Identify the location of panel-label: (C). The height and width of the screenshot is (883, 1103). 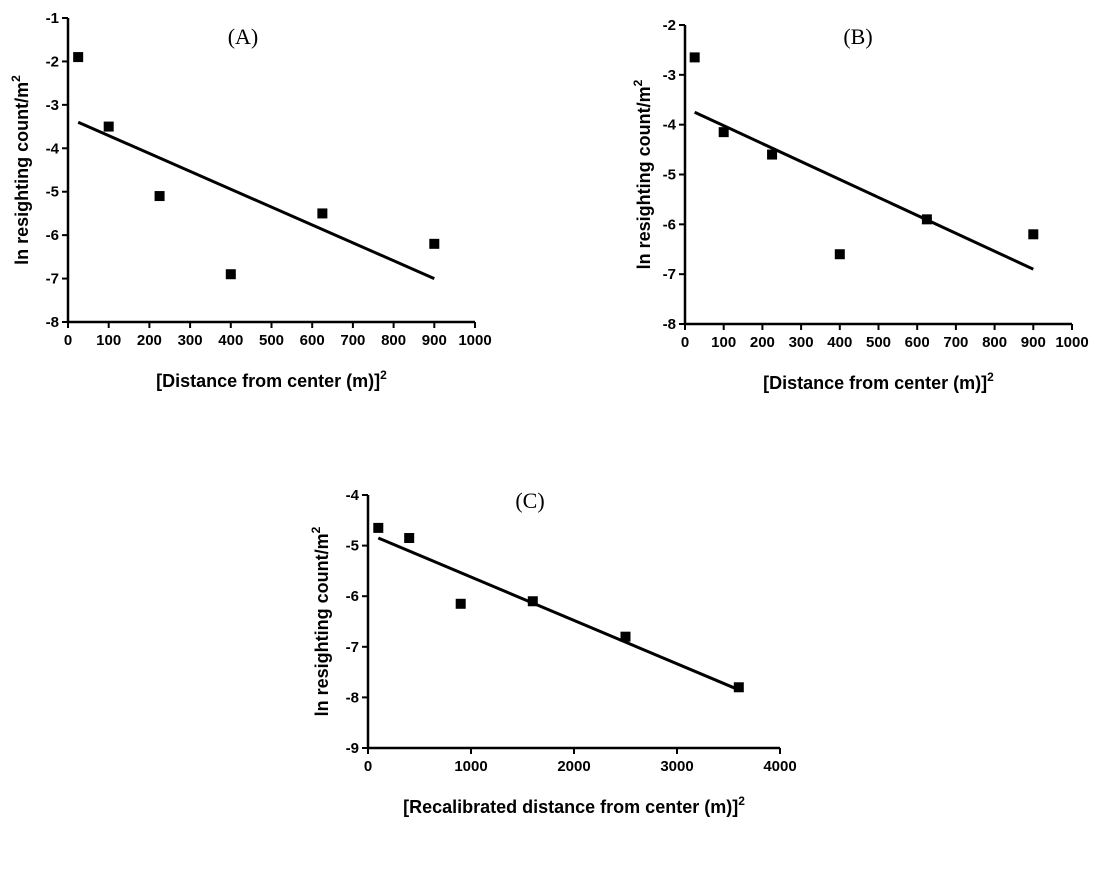
(529, 500).